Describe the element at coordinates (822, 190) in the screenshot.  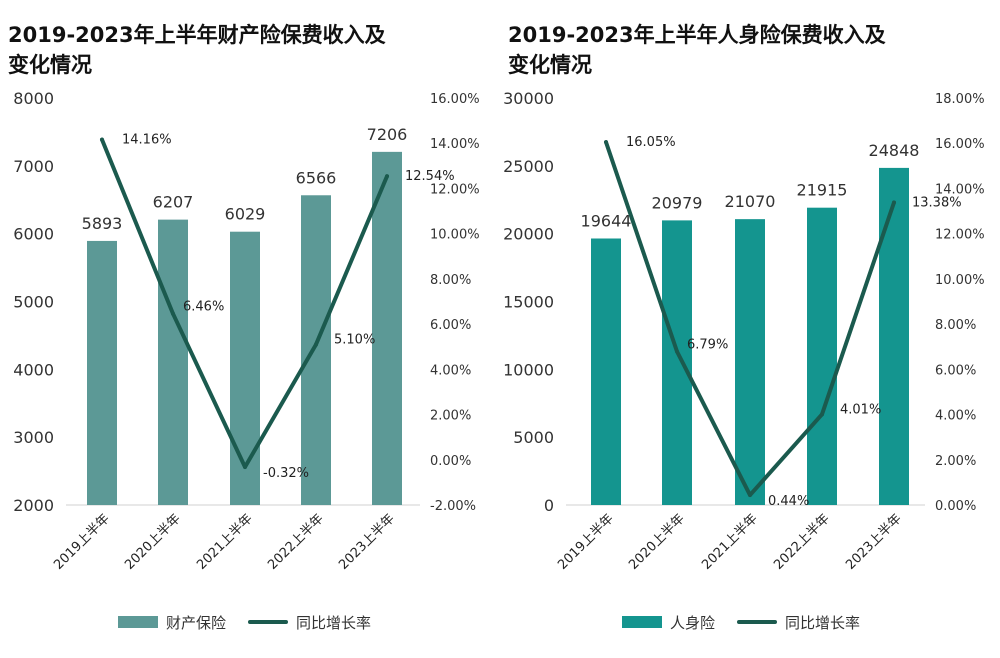
I see `bar-data-label: 21915` at that location.